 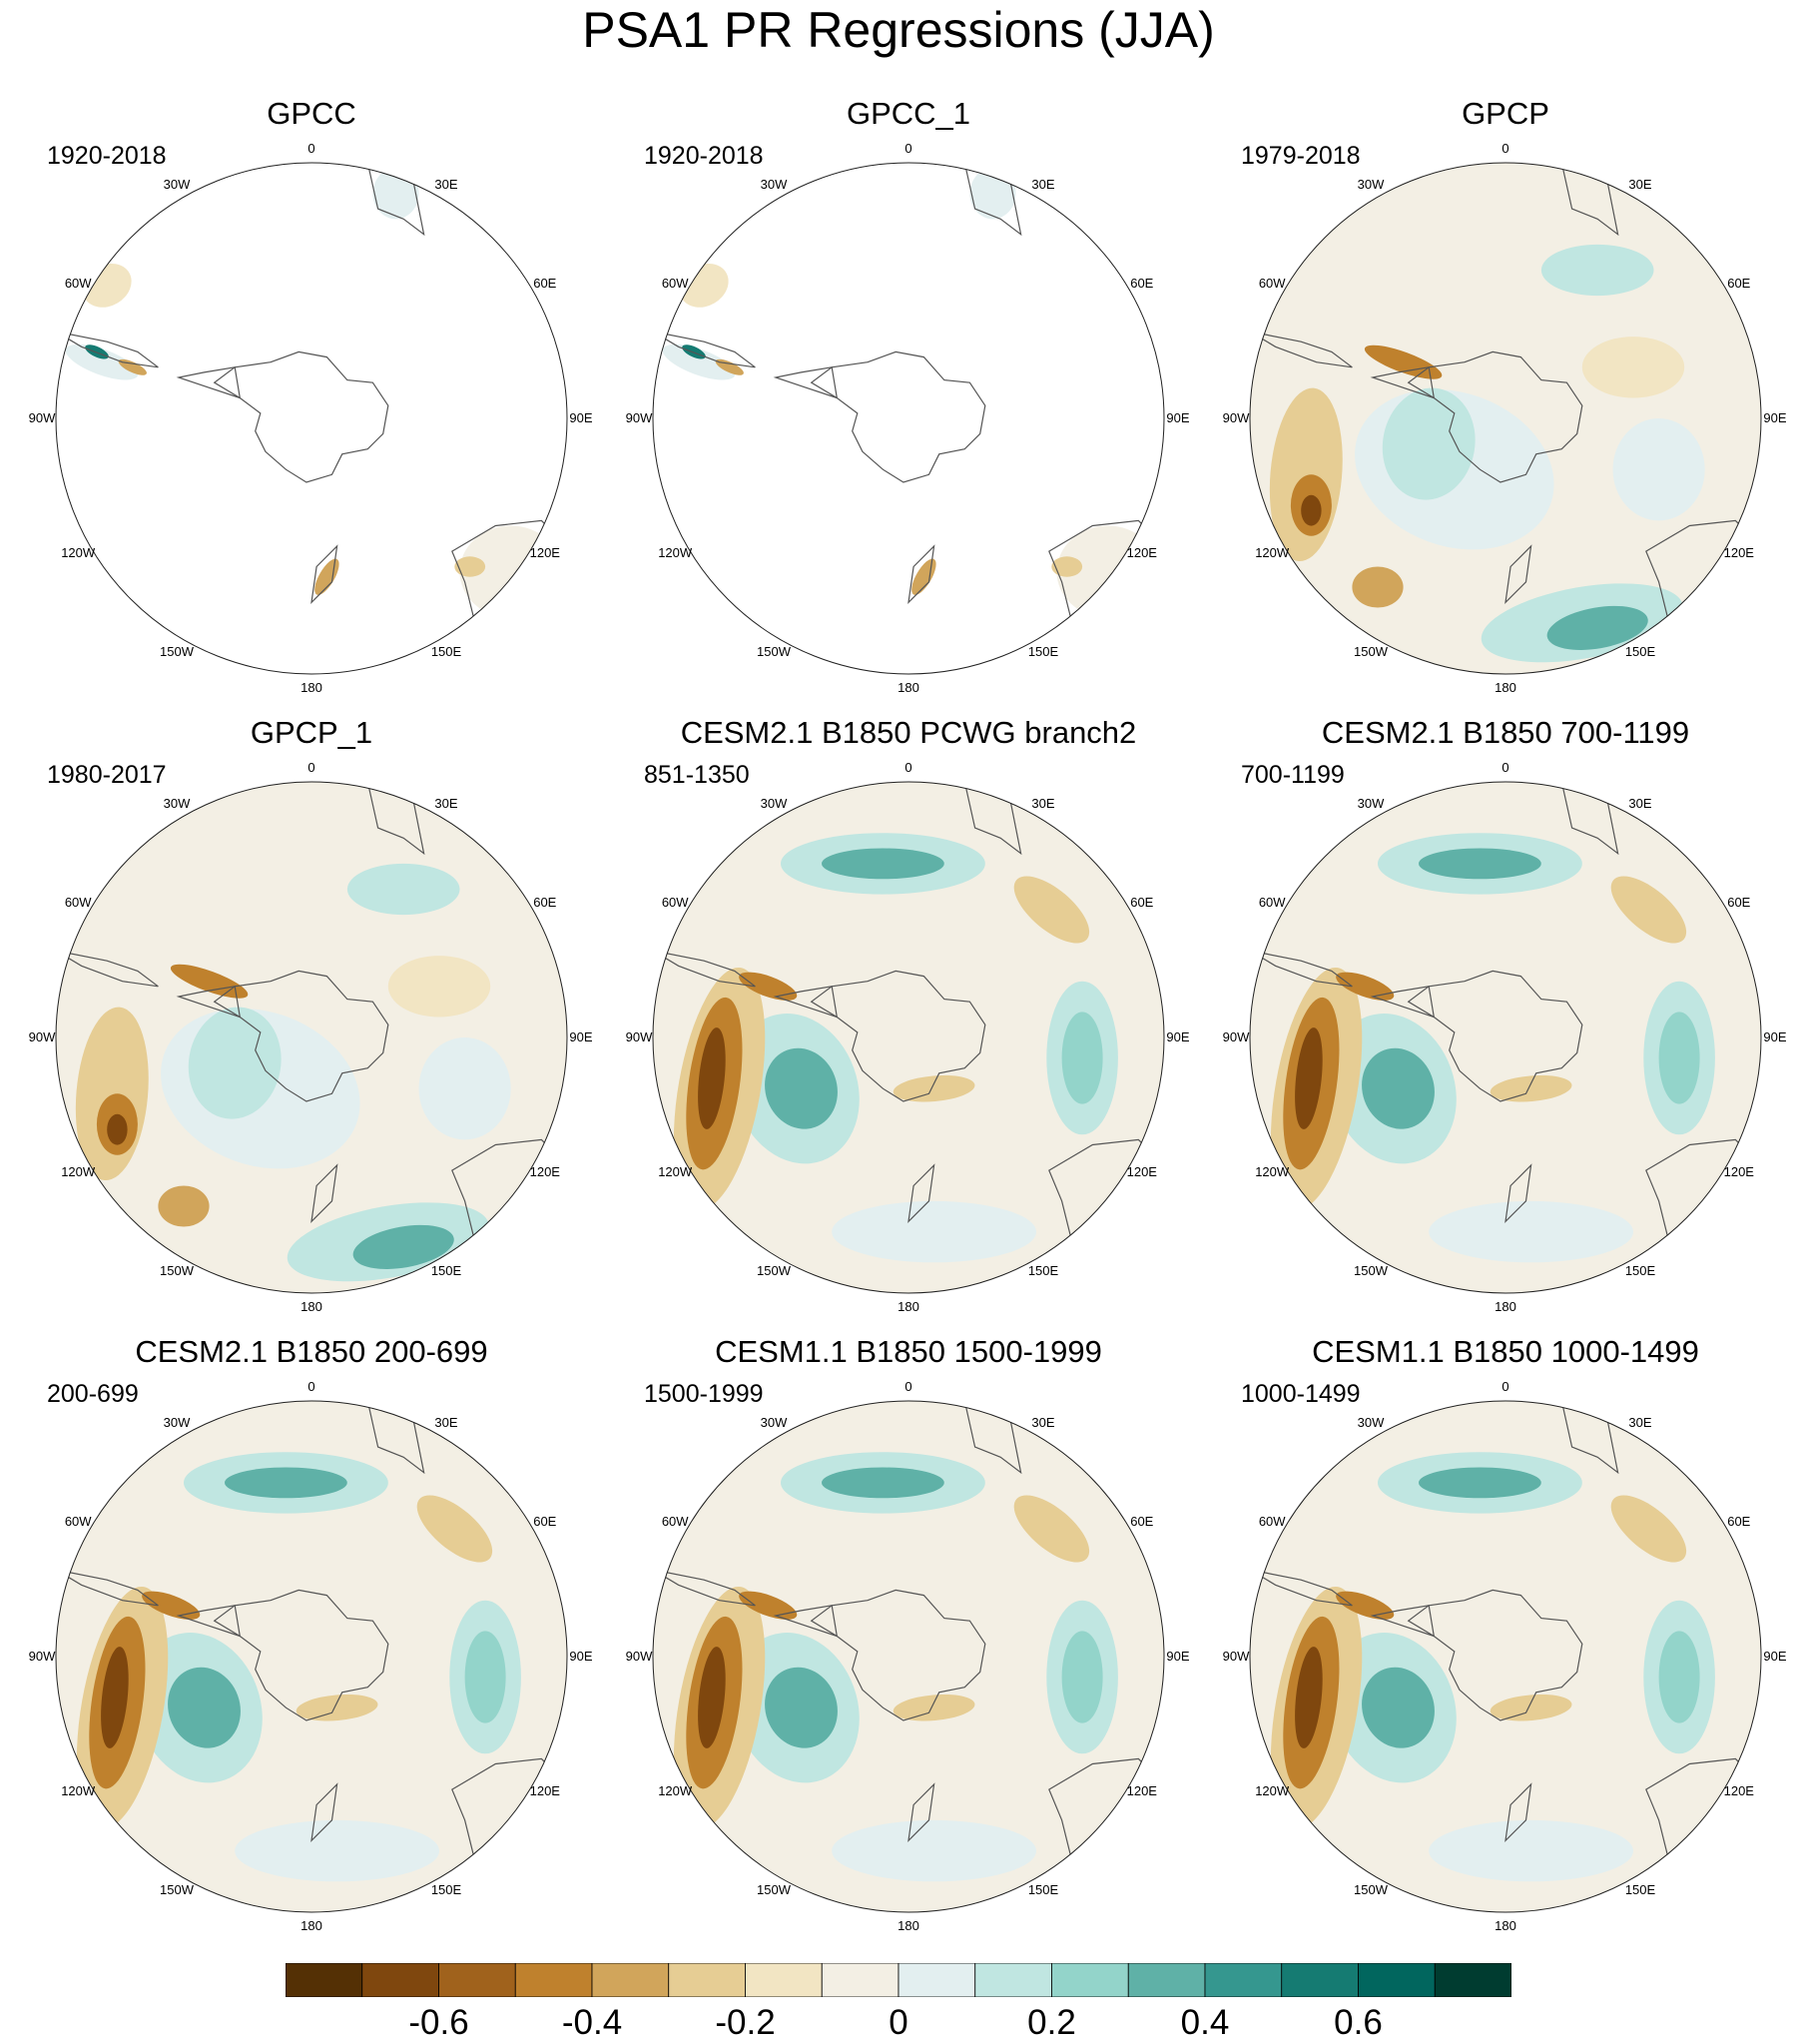 What do you see at coordinates (1301, 156) in the screenshot?
I see `panel-period: 1979-2018` at bounding box center [1301, 156].